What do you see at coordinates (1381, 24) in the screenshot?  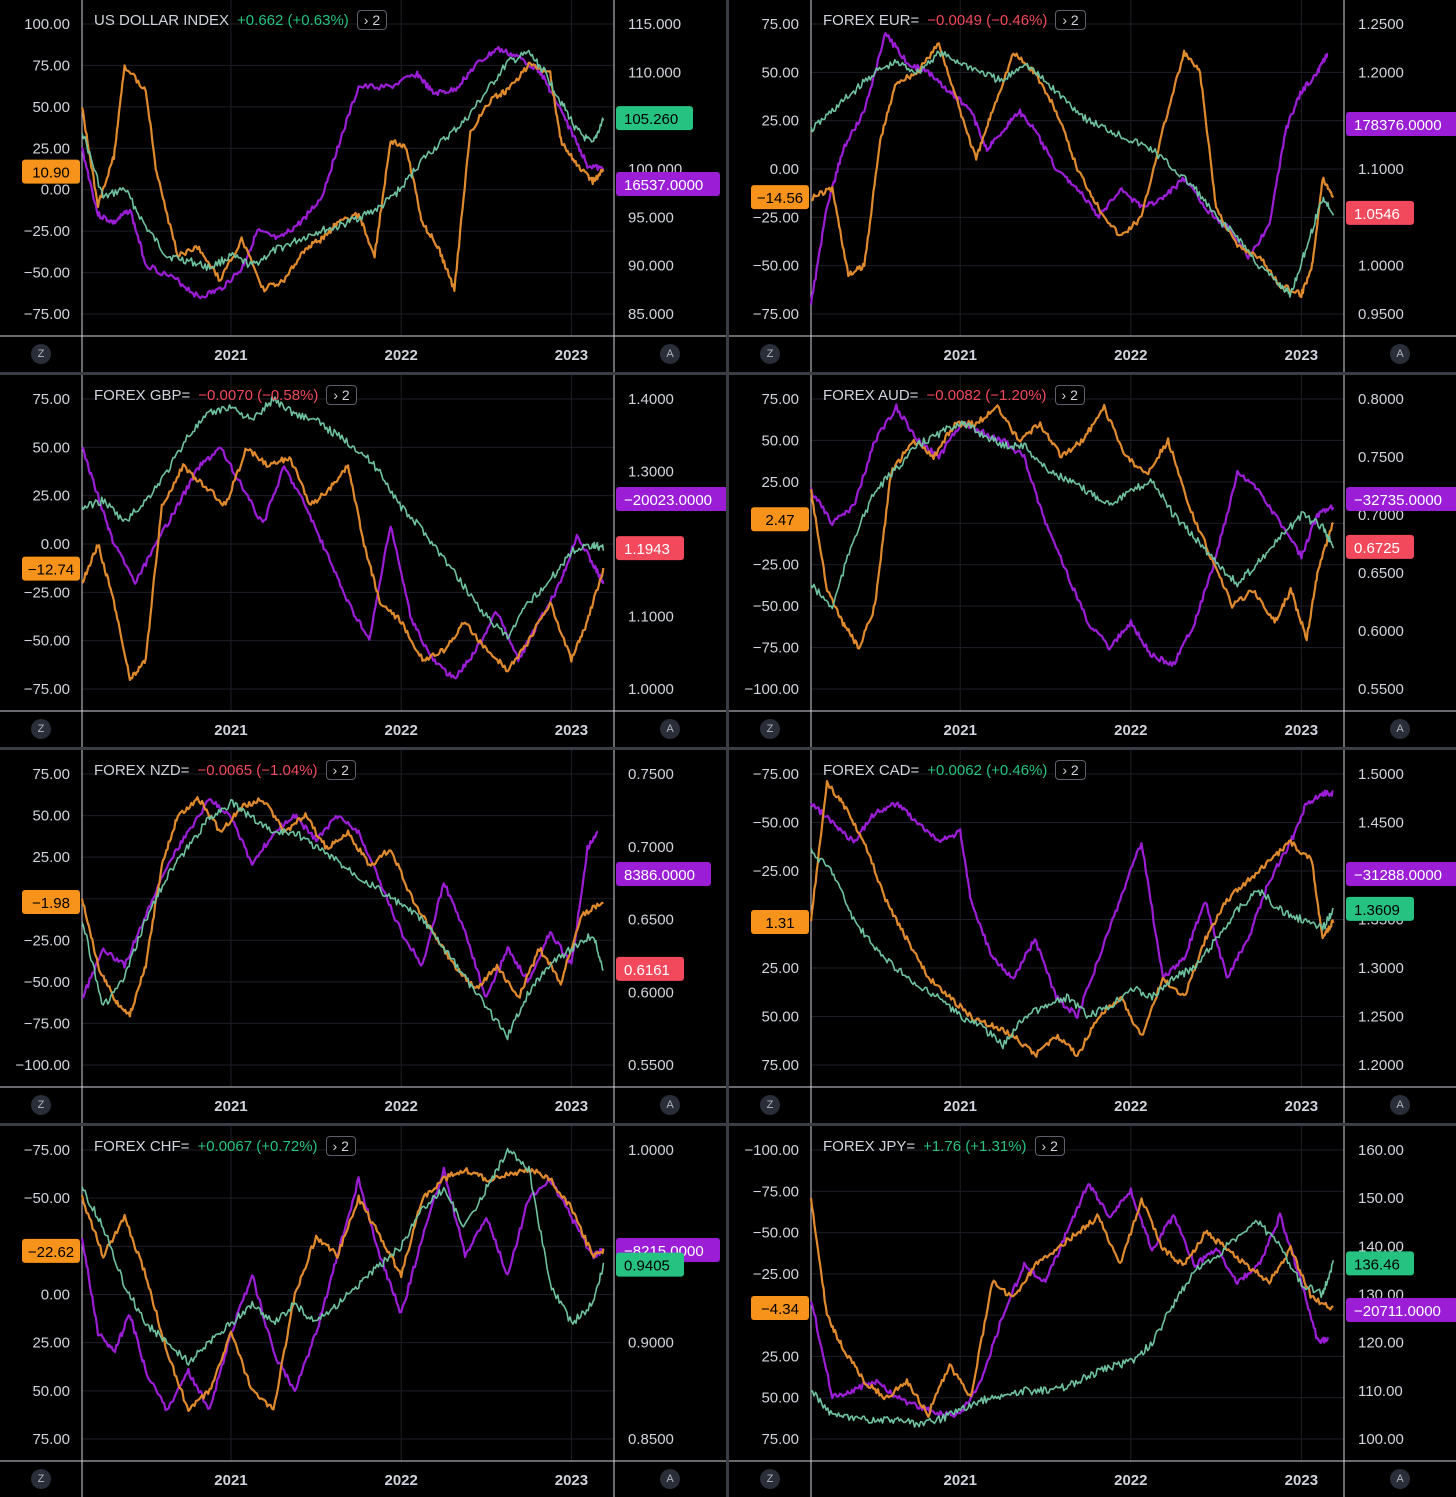 I see `right-tick-label: 1.2500` at bounding box center [1381, 24].